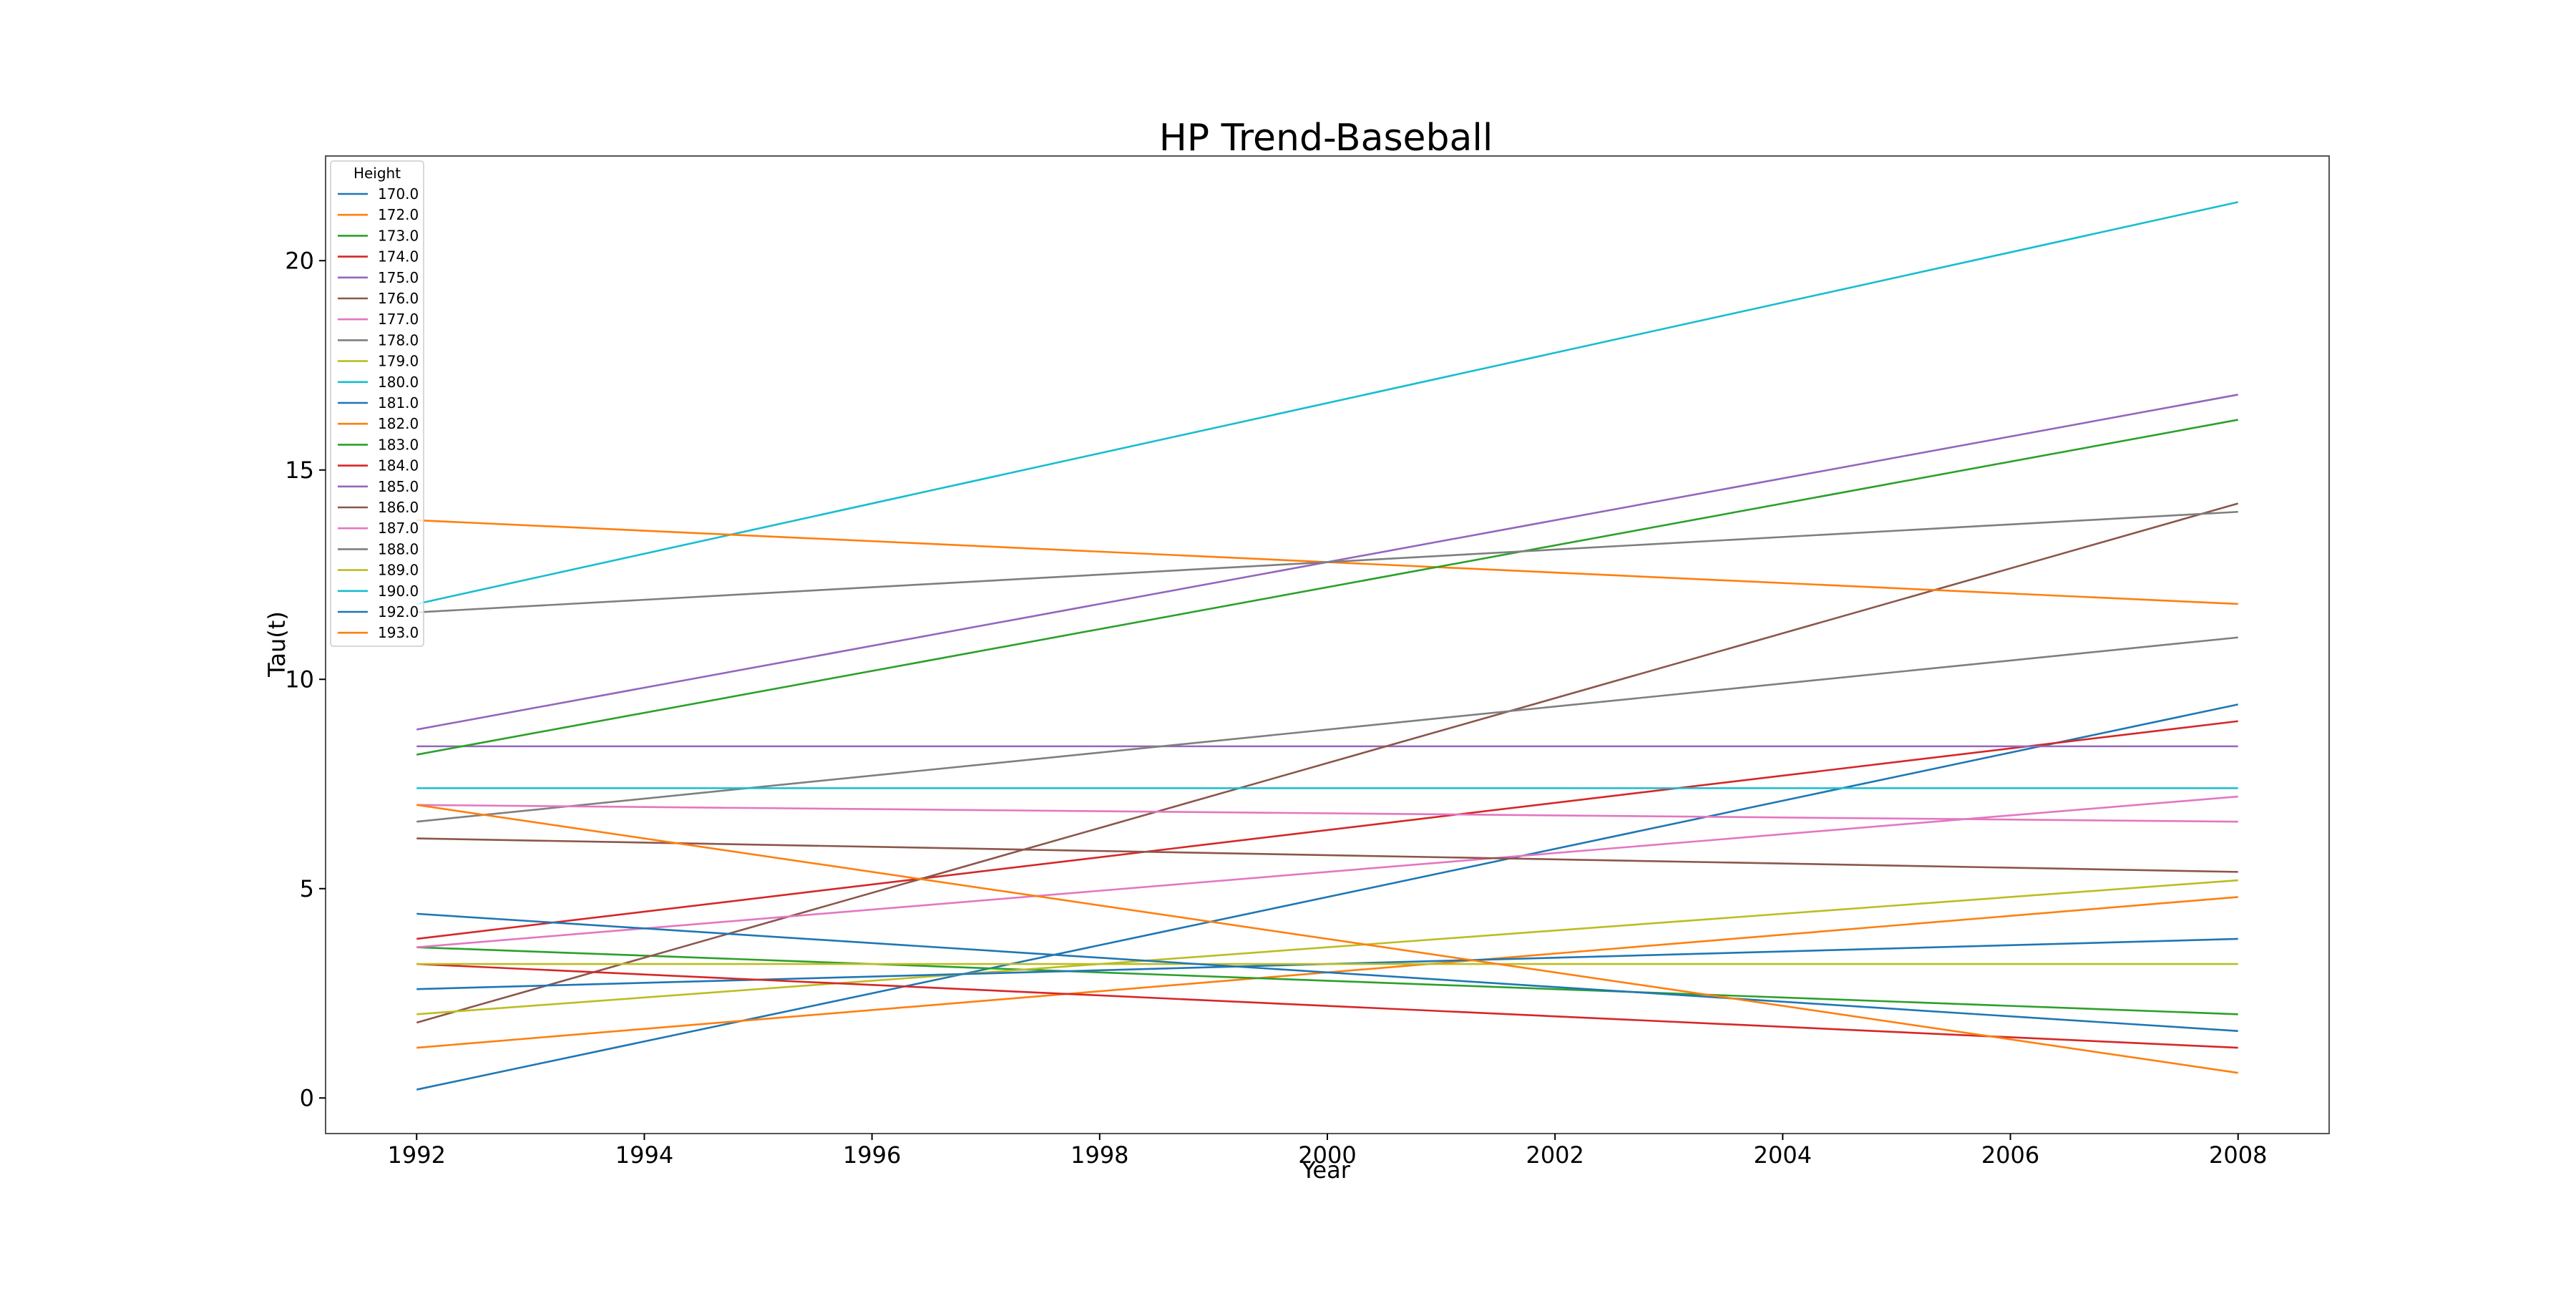 The height and width of the screenshot is (1291, 2576). I want to click on legend-label: 181.0, so click(398, 402).